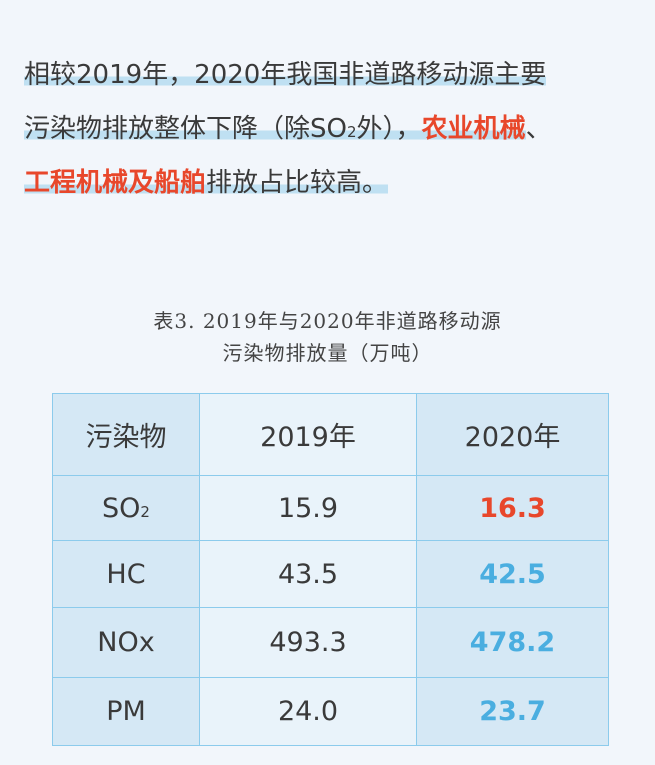 The height and width of the screenshot is (765, 655). I want to click on table-row: HC 43.5 42.5, so click(330, 574).